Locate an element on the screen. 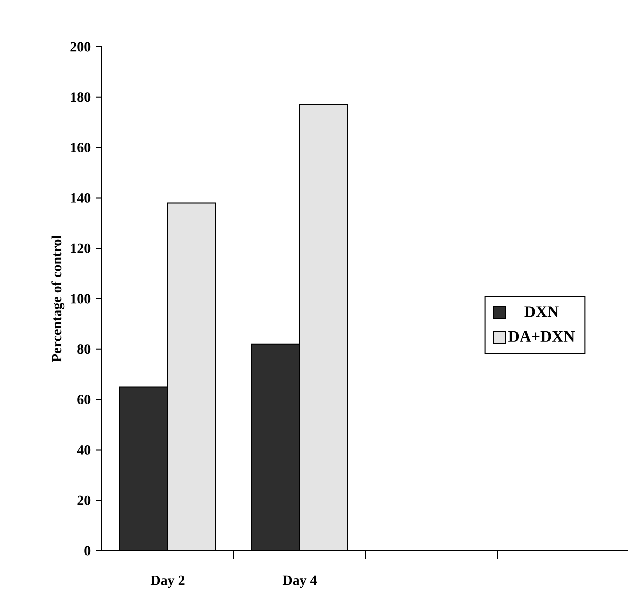  legend-label: DXN is located at coordinates (541, 312).